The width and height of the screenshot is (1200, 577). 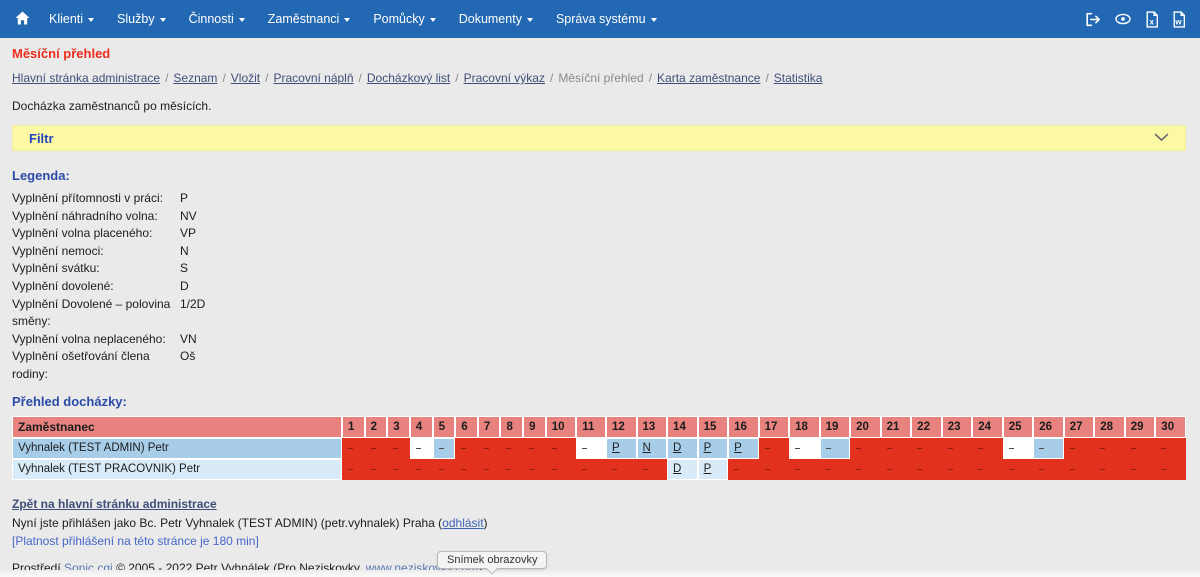 I want to click on logout-icon, so click(x=1092, y=19).